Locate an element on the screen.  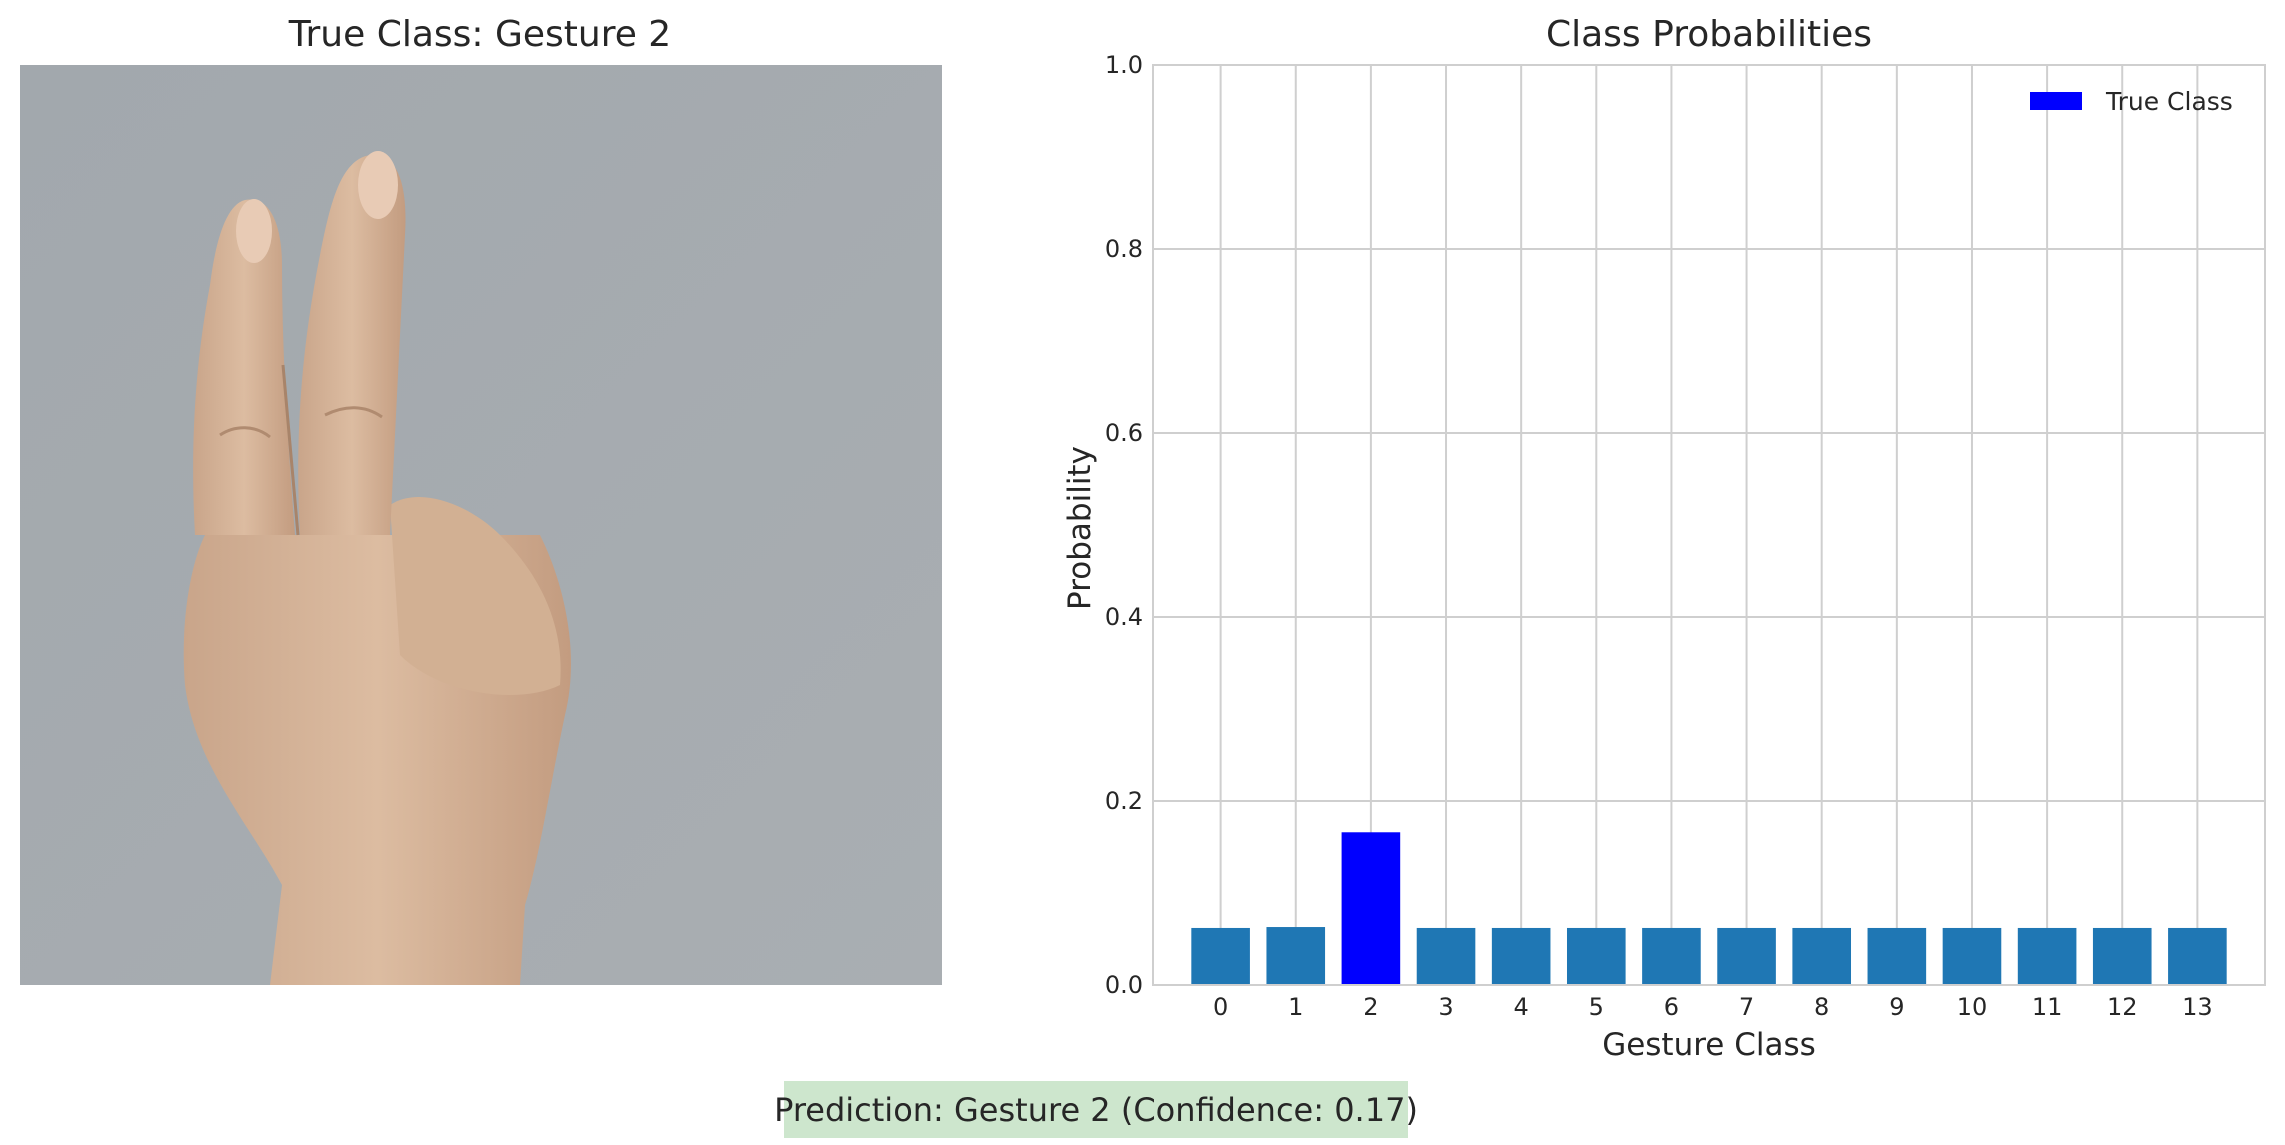
prediction-banner: Prediction: Gesture 2 (Confidence: 0.17) is located at coordinates (1096, 1109).